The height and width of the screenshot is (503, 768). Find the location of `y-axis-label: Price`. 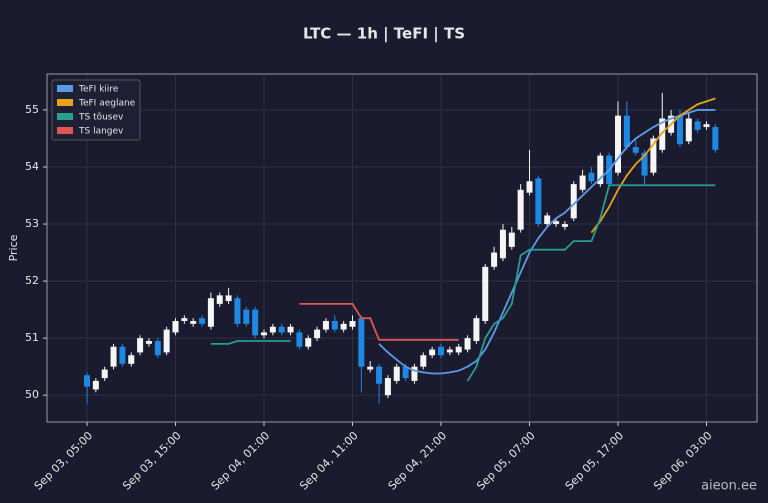

y-axis-label: Price is located at coordinates (13, 247).